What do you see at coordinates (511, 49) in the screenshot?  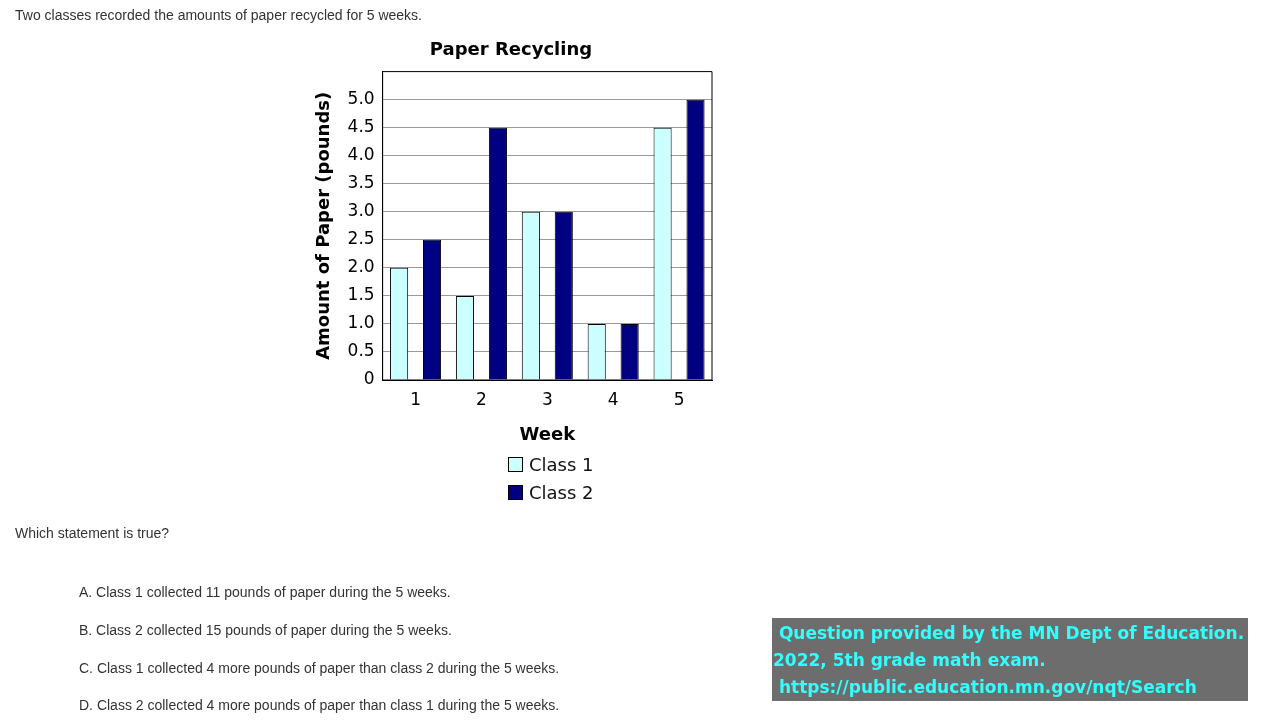 I see `chart-title: Paper Recycling` at bounding box center [511, 49].